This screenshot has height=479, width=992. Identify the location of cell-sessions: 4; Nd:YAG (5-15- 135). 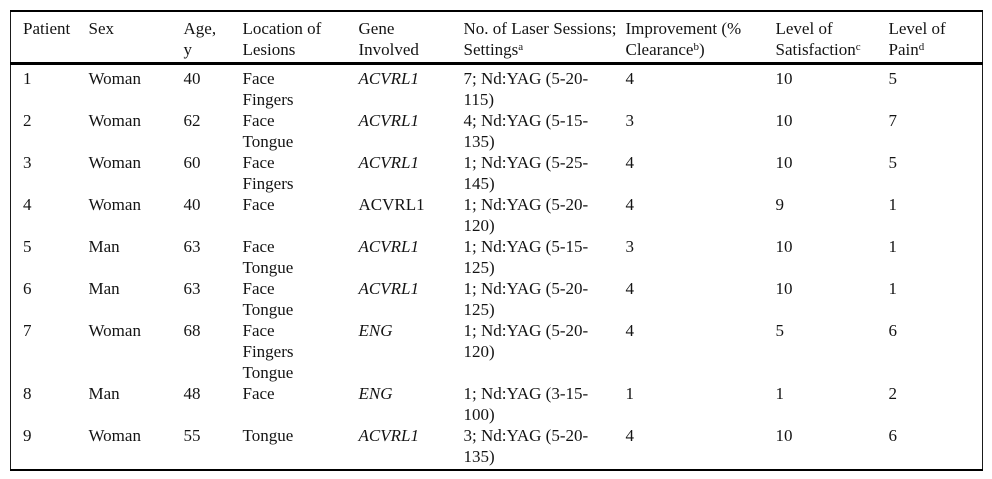
(526, 131).